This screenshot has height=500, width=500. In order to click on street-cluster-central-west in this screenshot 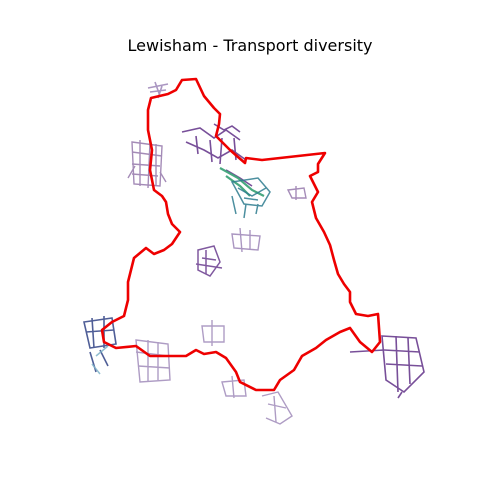, I will do `click(209, 261)`.